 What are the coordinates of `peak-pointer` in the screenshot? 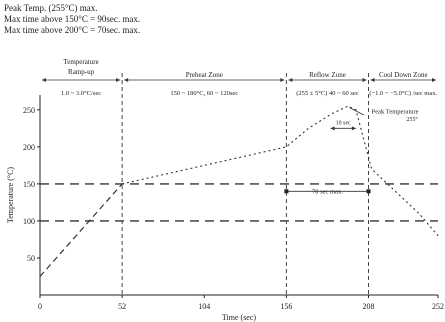 It's located at (356, 111).